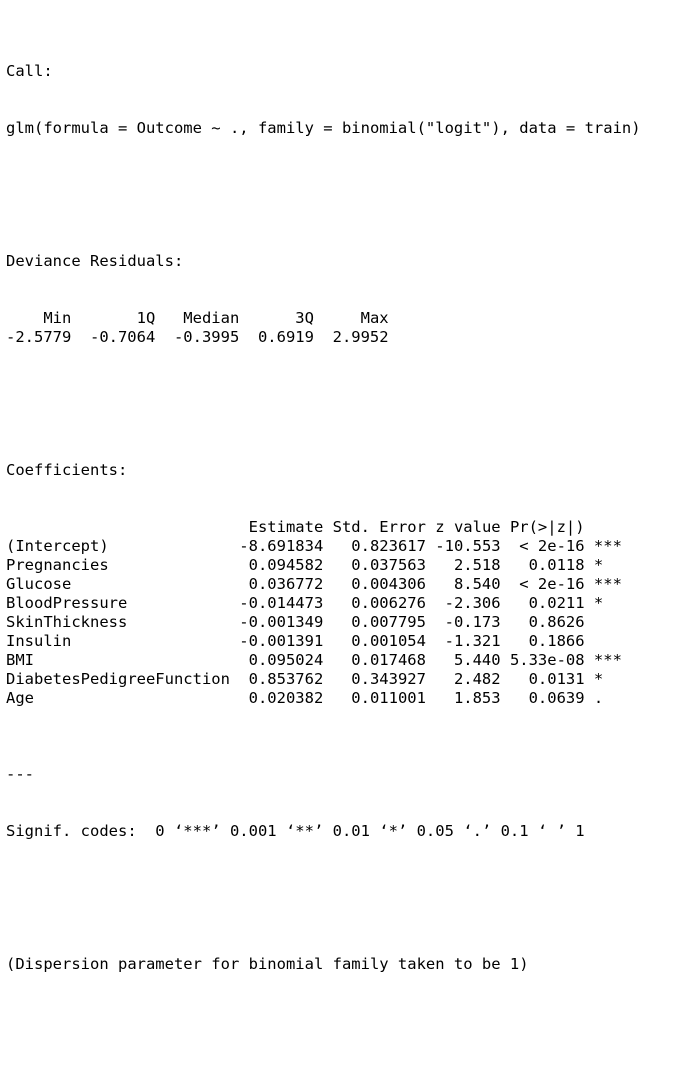 This screenshot has height=1084, width=693. What do you see at coordinates (95, 261) in the screenshot?
I see `deviance-residuals-label: Deviance Residuals:` at bounding box center [95, 261].